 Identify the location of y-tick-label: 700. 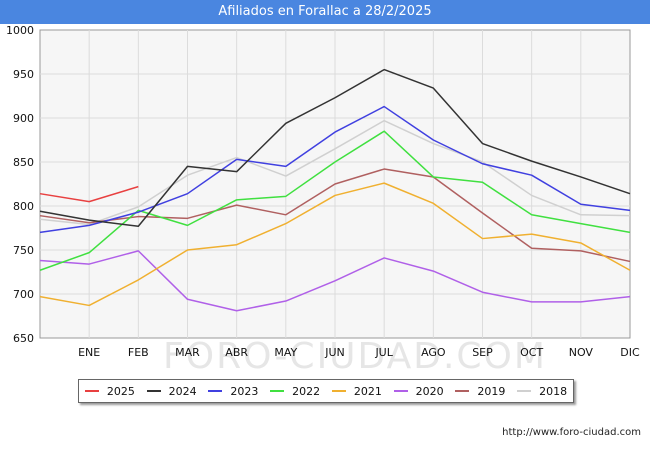
(23, 294).